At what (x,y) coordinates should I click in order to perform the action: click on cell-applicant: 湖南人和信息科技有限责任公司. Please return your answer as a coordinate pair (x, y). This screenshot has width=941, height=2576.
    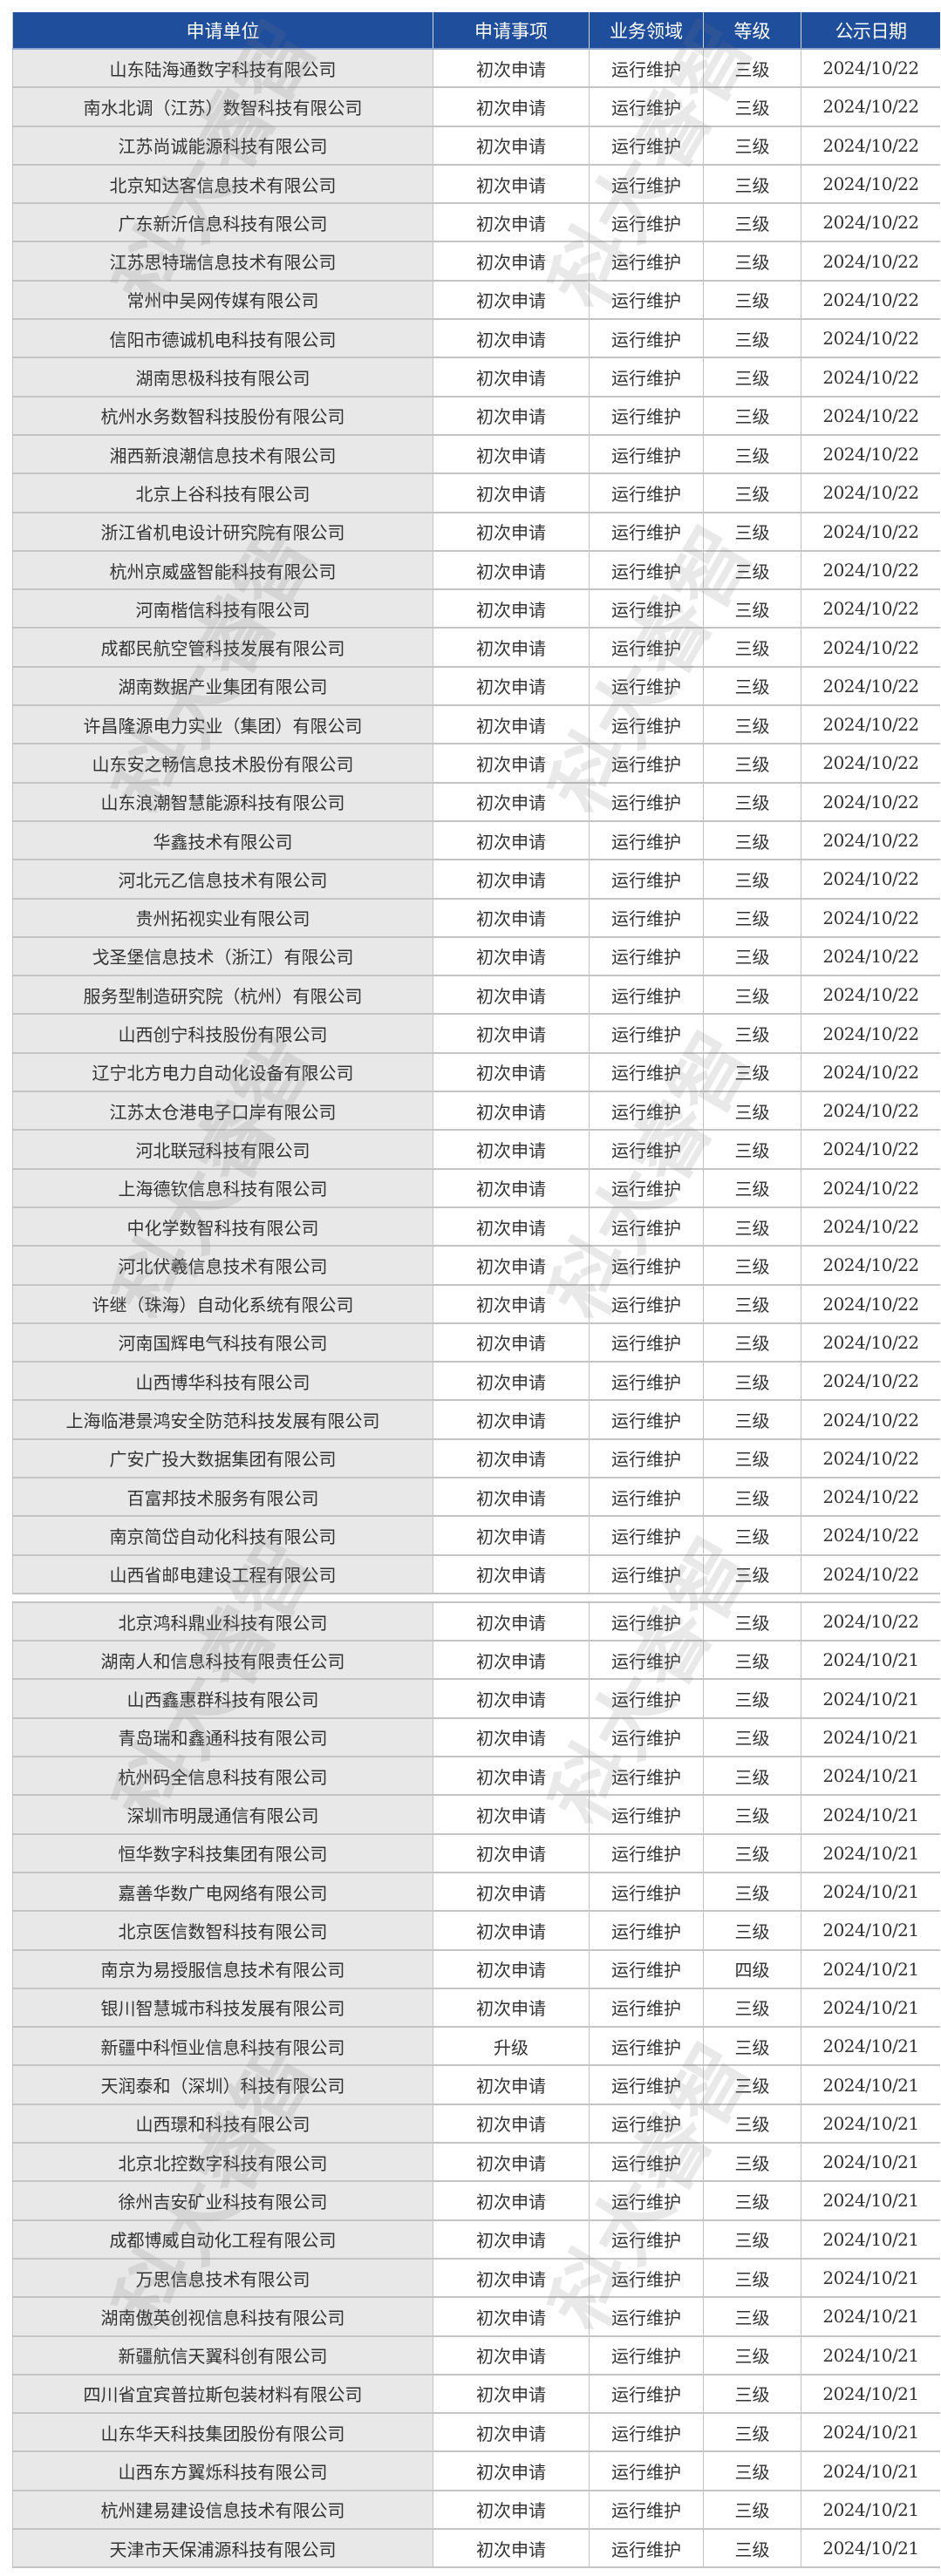
    Looking at the image, I should click on (222, 1660).